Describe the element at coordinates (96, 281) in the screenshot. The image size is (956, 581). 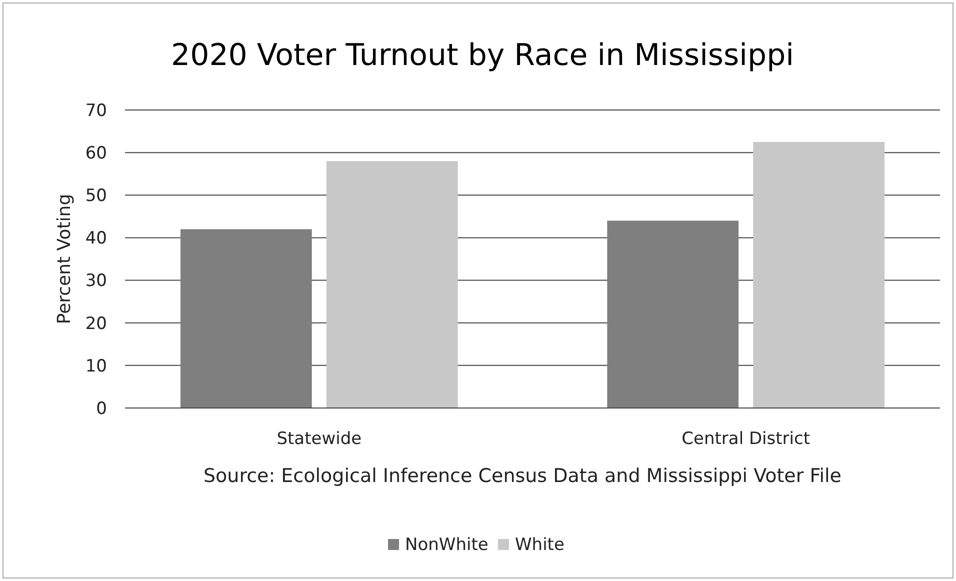
I see `y-tick-label: 30` at that location.